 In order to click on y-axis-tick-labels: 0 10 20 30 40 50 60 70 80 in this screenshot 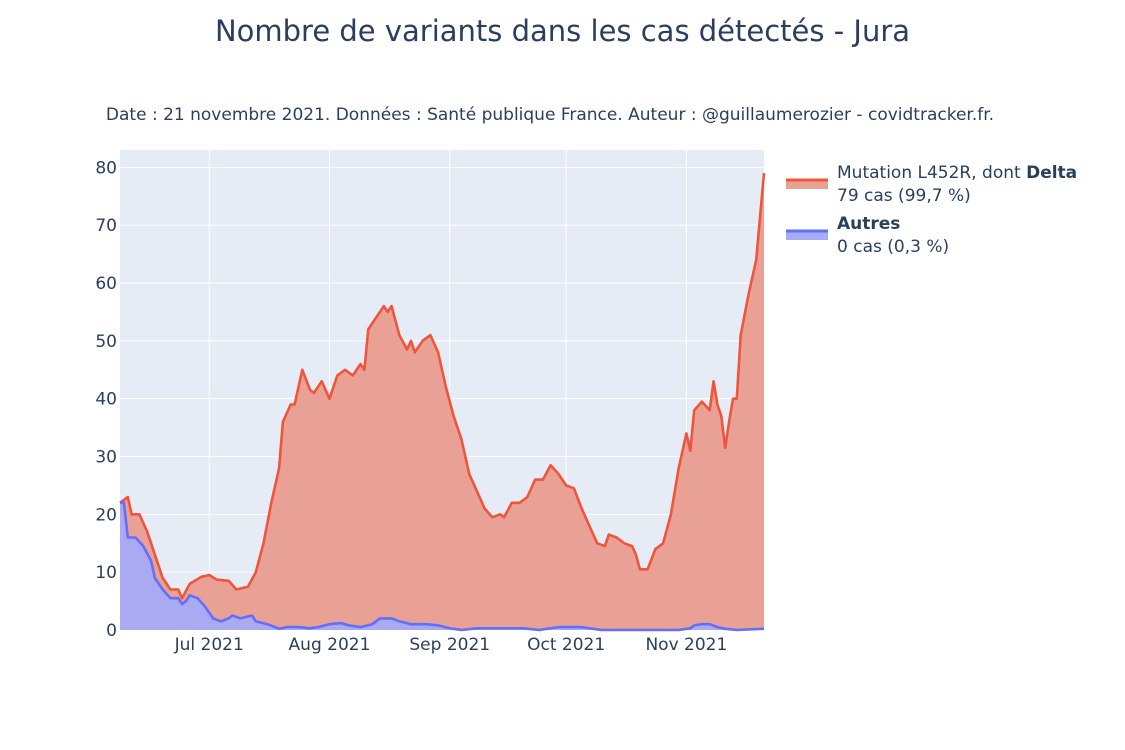, I will do `click(106, 399)`.